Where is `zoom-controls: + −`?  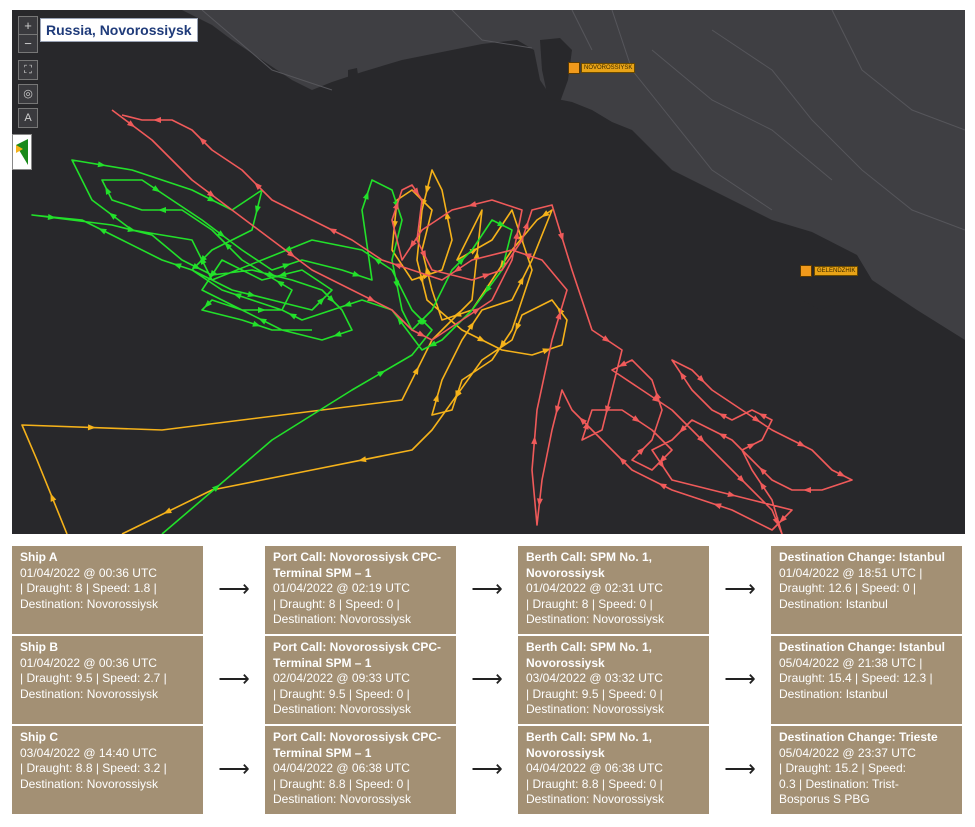
zoom-controls: + − is located at coordinates (28, 34).